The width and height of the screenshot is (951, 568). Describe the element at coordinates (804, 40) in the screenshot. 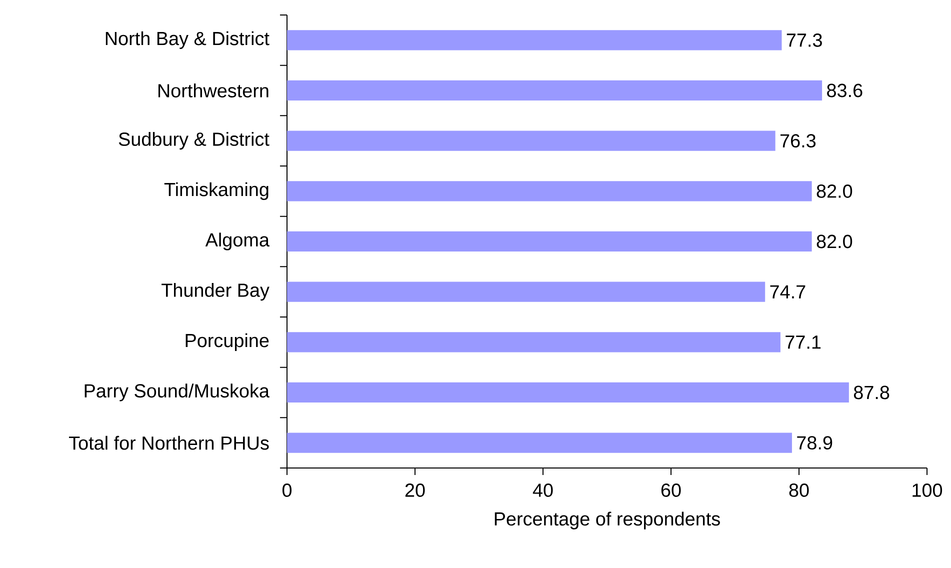

I see `data-label: 77.3` at that location.